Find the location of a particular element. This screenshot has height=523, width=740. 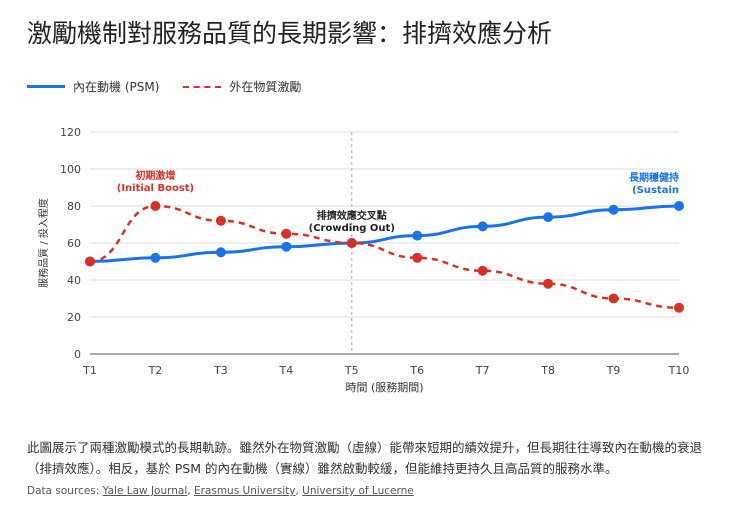

source-link: University of Lucerne is located at coordinates (358, 491).